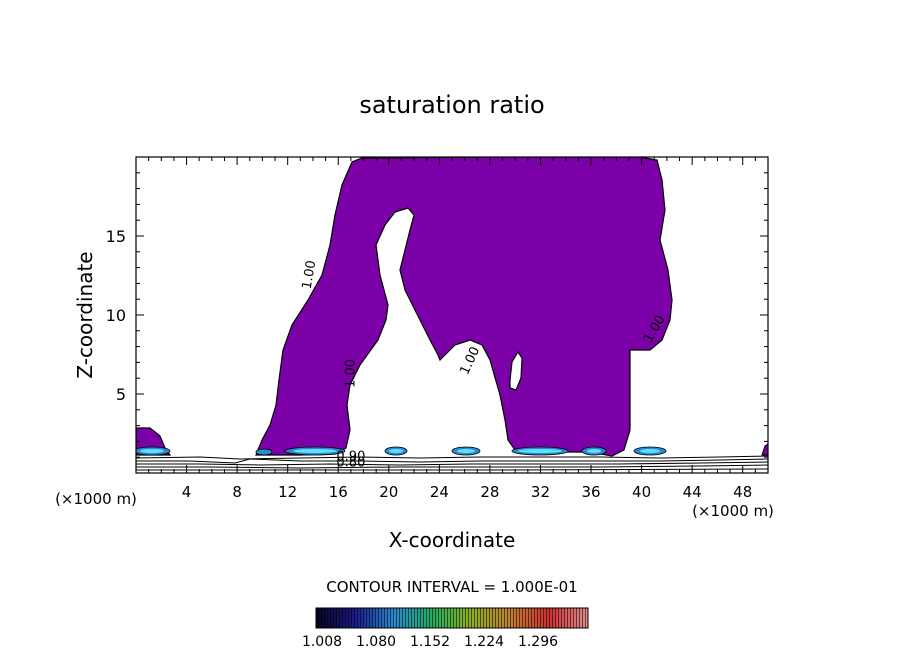 This screenshot has height=658, width=904. What do you see at coordinates (116, 315) in the screenshot?
I see `y-tick-label: 10` at bounding box center [116, 315].